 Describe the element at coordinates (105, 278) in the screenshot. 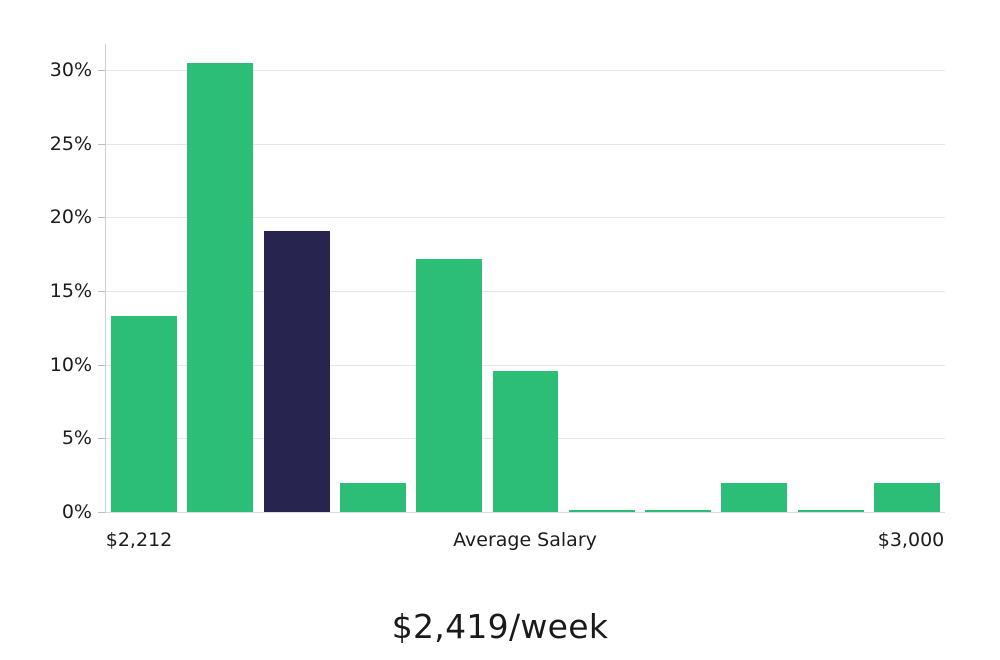

I see `y-axis-line` at that location.